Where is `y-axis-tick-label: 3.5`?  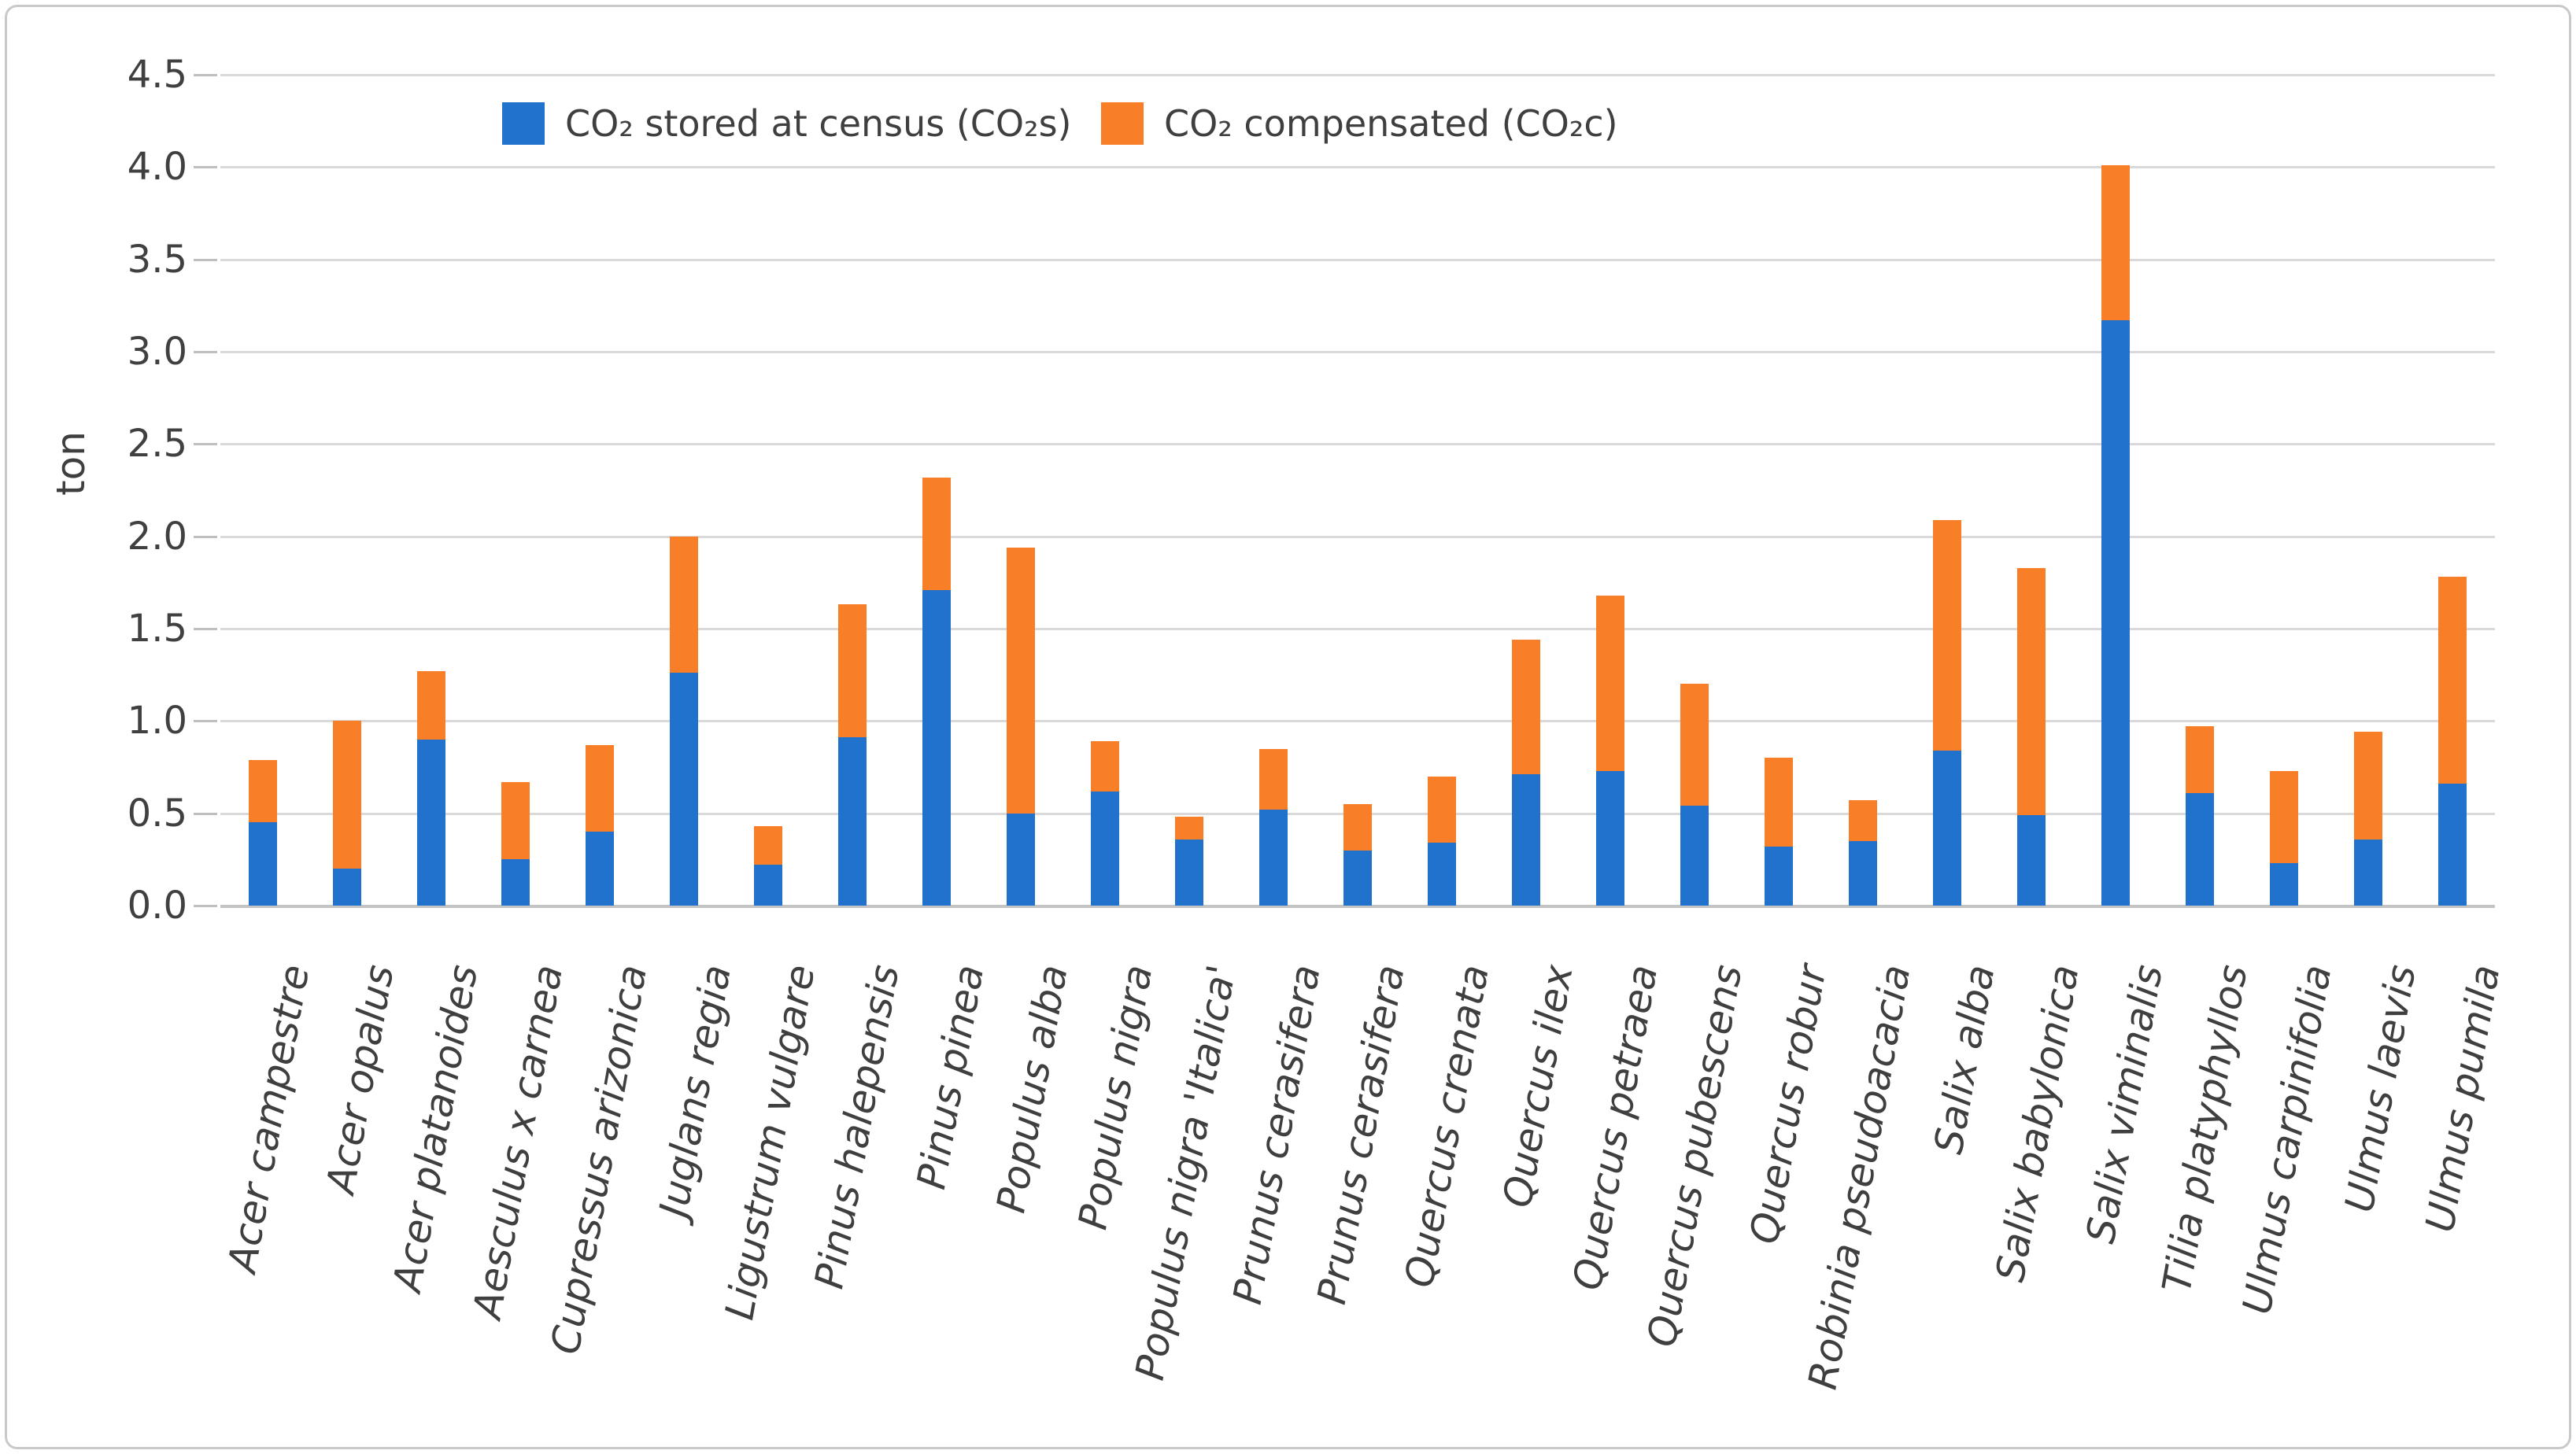 y-axis-tick-label: 3.5 is located at coordinates (157, 260).